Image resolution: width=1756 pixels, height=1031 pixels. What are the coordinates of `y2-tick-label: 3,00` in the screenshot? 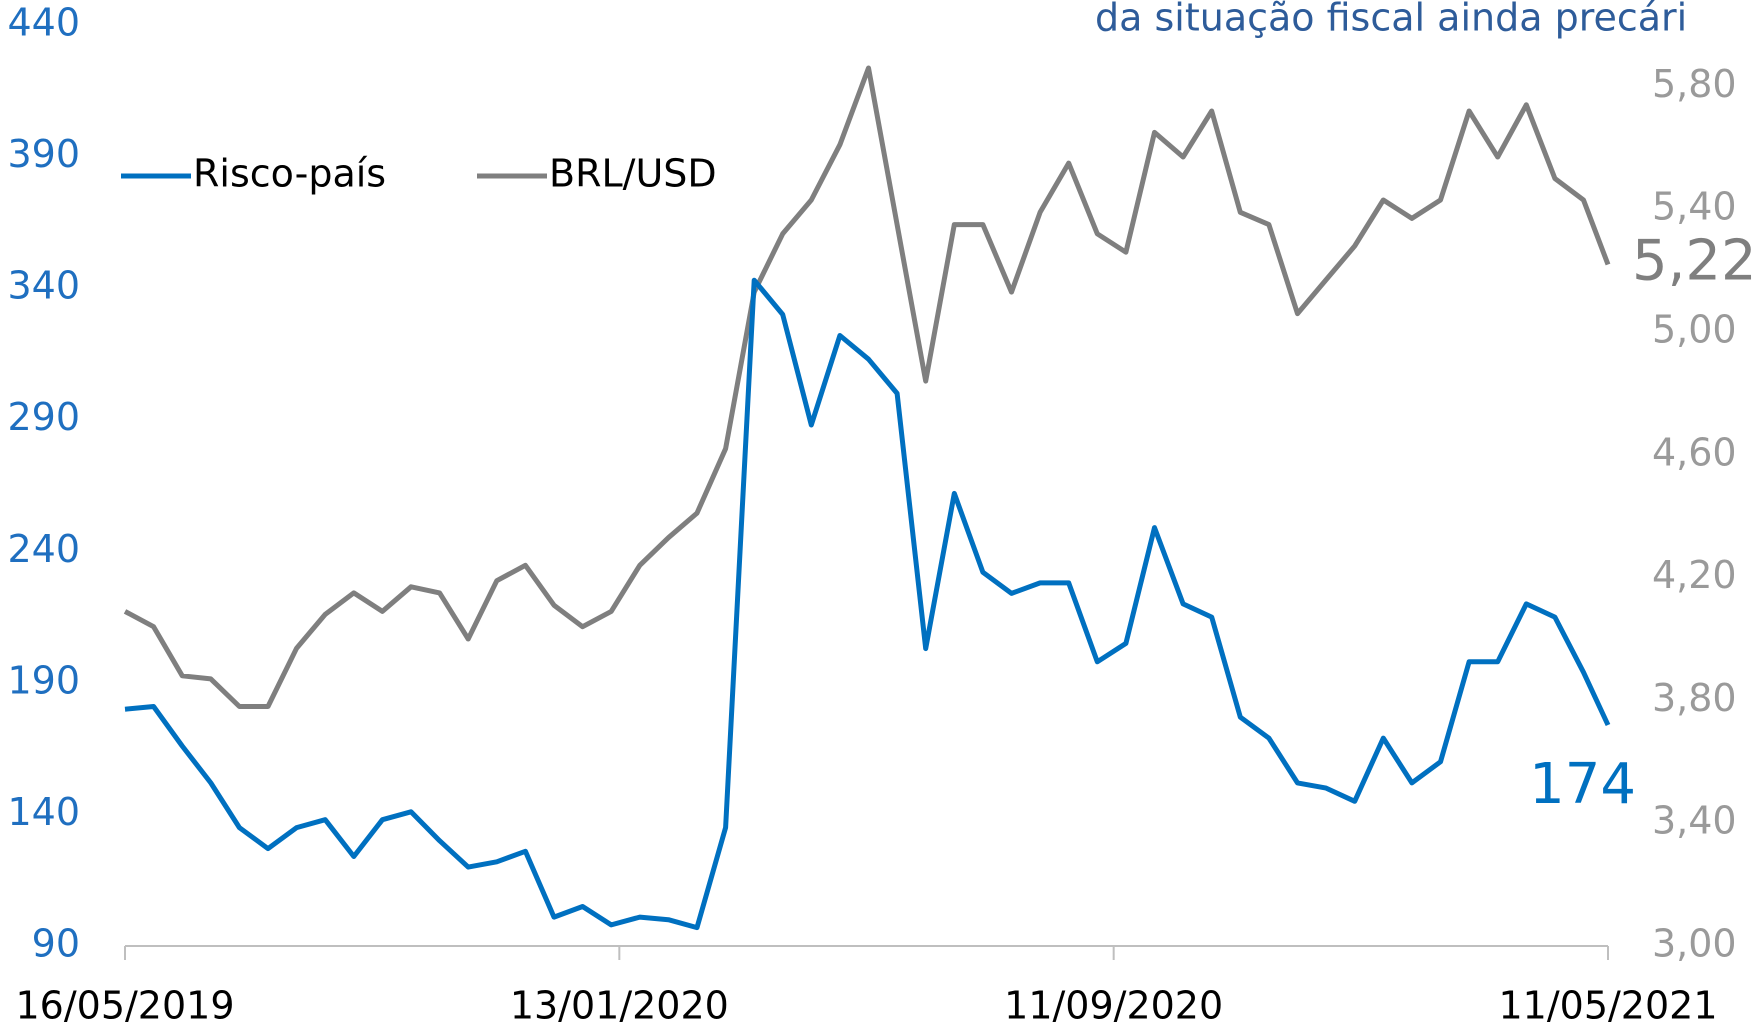 It's located at (1694, 944).